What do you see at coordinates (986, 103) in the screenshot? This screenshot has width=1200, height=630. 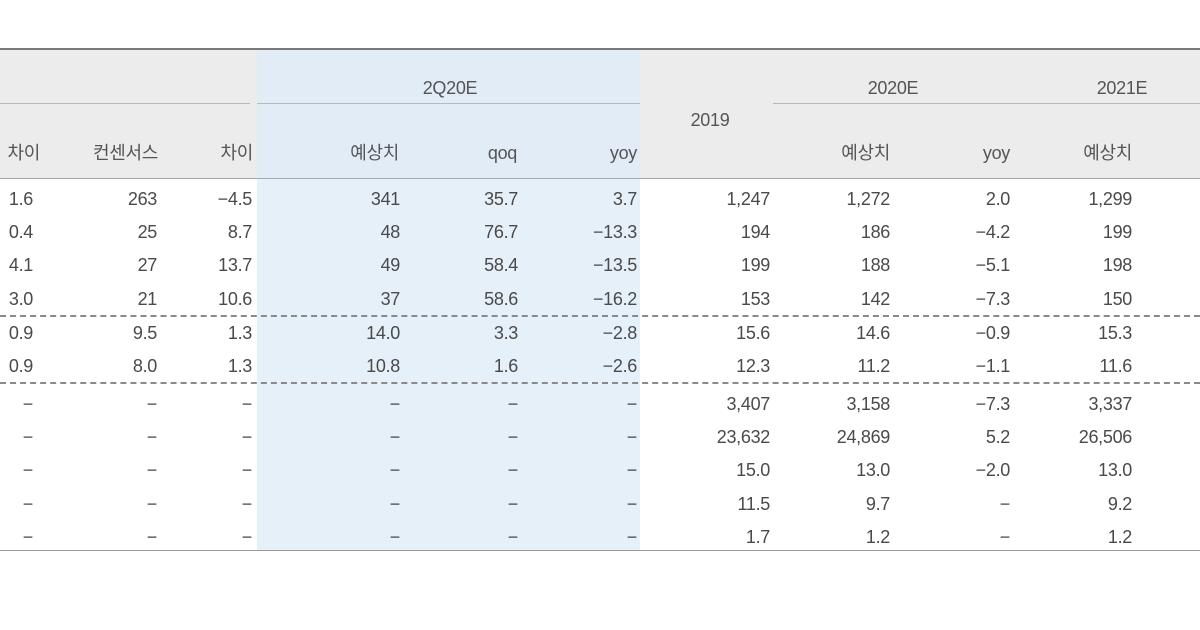 I see `sub-rule-2020e` at bounding box center [986, 103].